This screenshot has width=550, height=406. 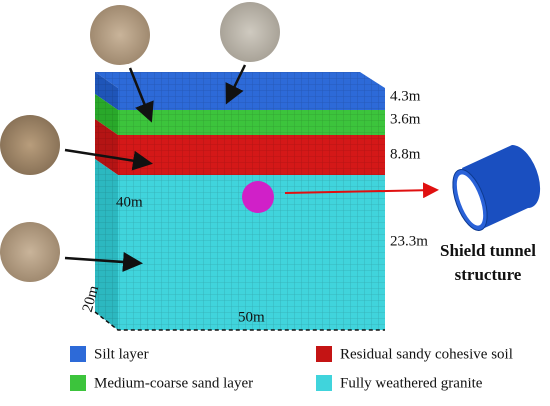 What do you see at coordinates (496, 187) in the screenshot?
I see `tunnel-icon` at bounding box center [496, 187].